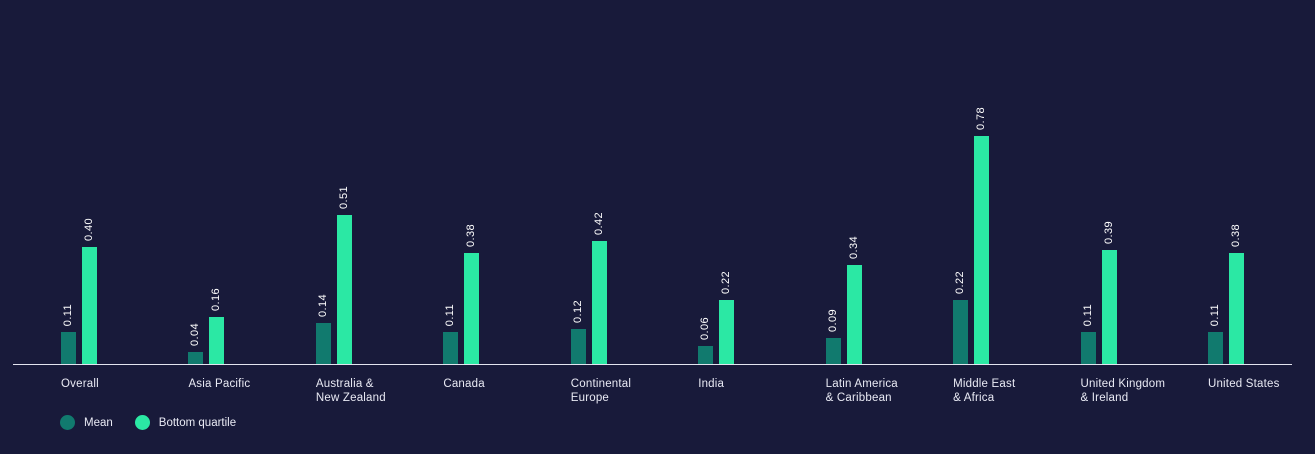  I want to click on value-label-mean-5: 0.12, so click(577, 311).